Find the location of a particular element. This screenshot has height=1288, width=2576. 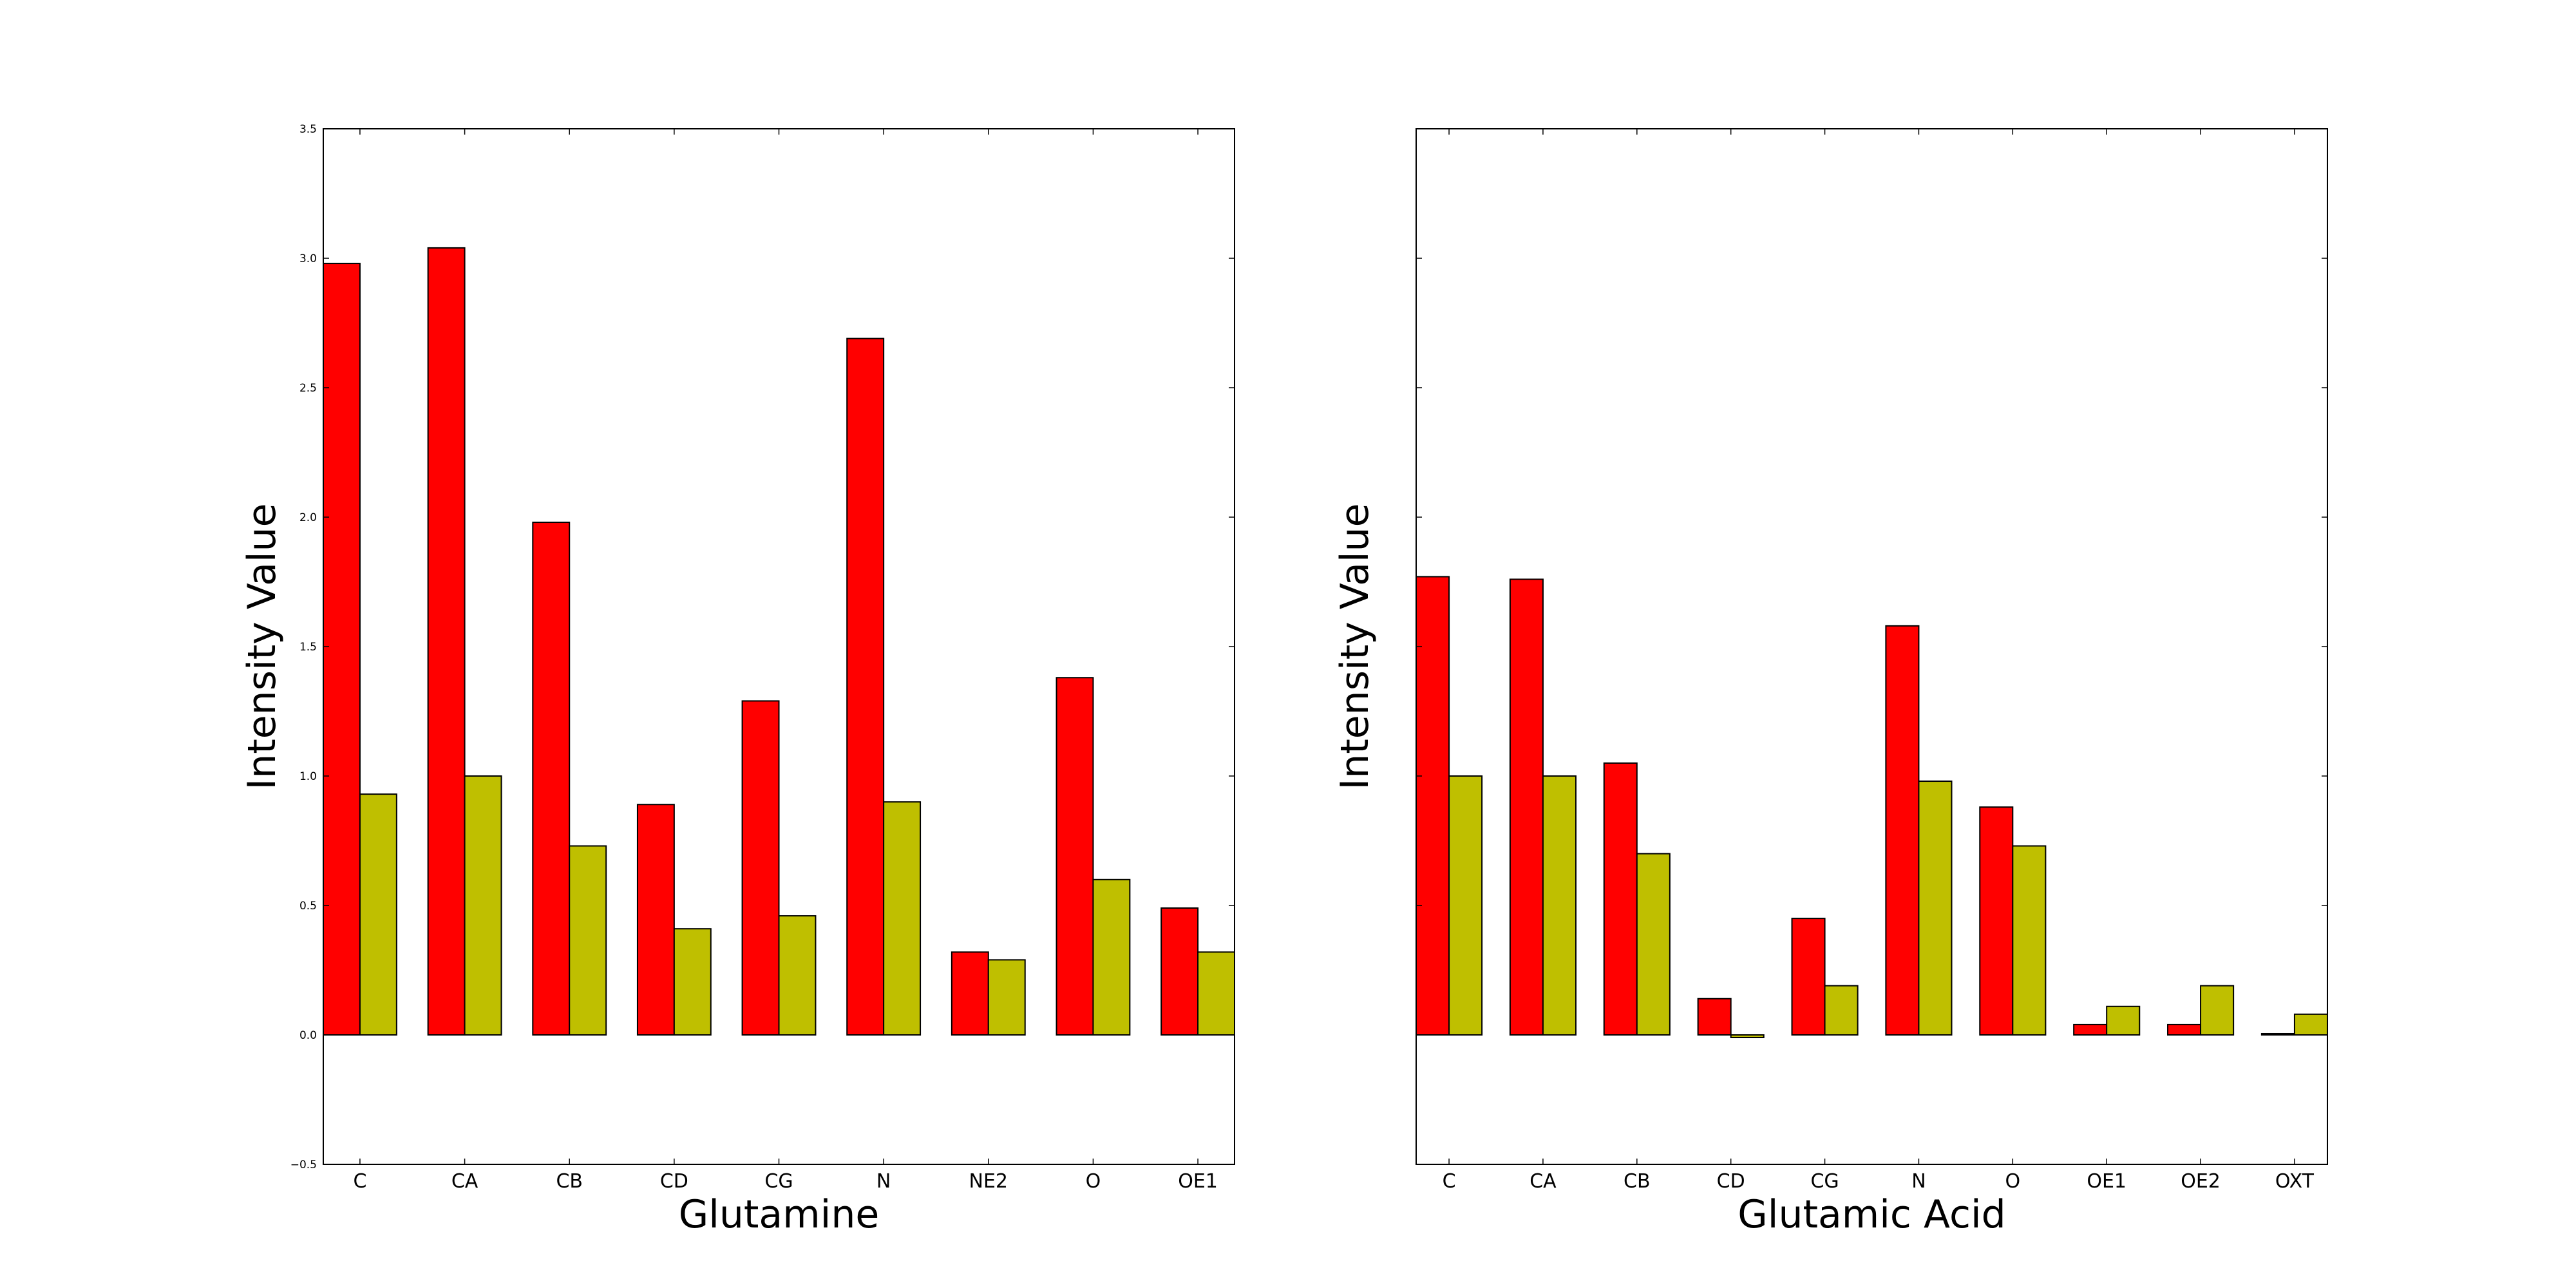

x-tick-labels: C CA CB CD CG N NE2 O OE1 is located at coordinates (785, 1181).